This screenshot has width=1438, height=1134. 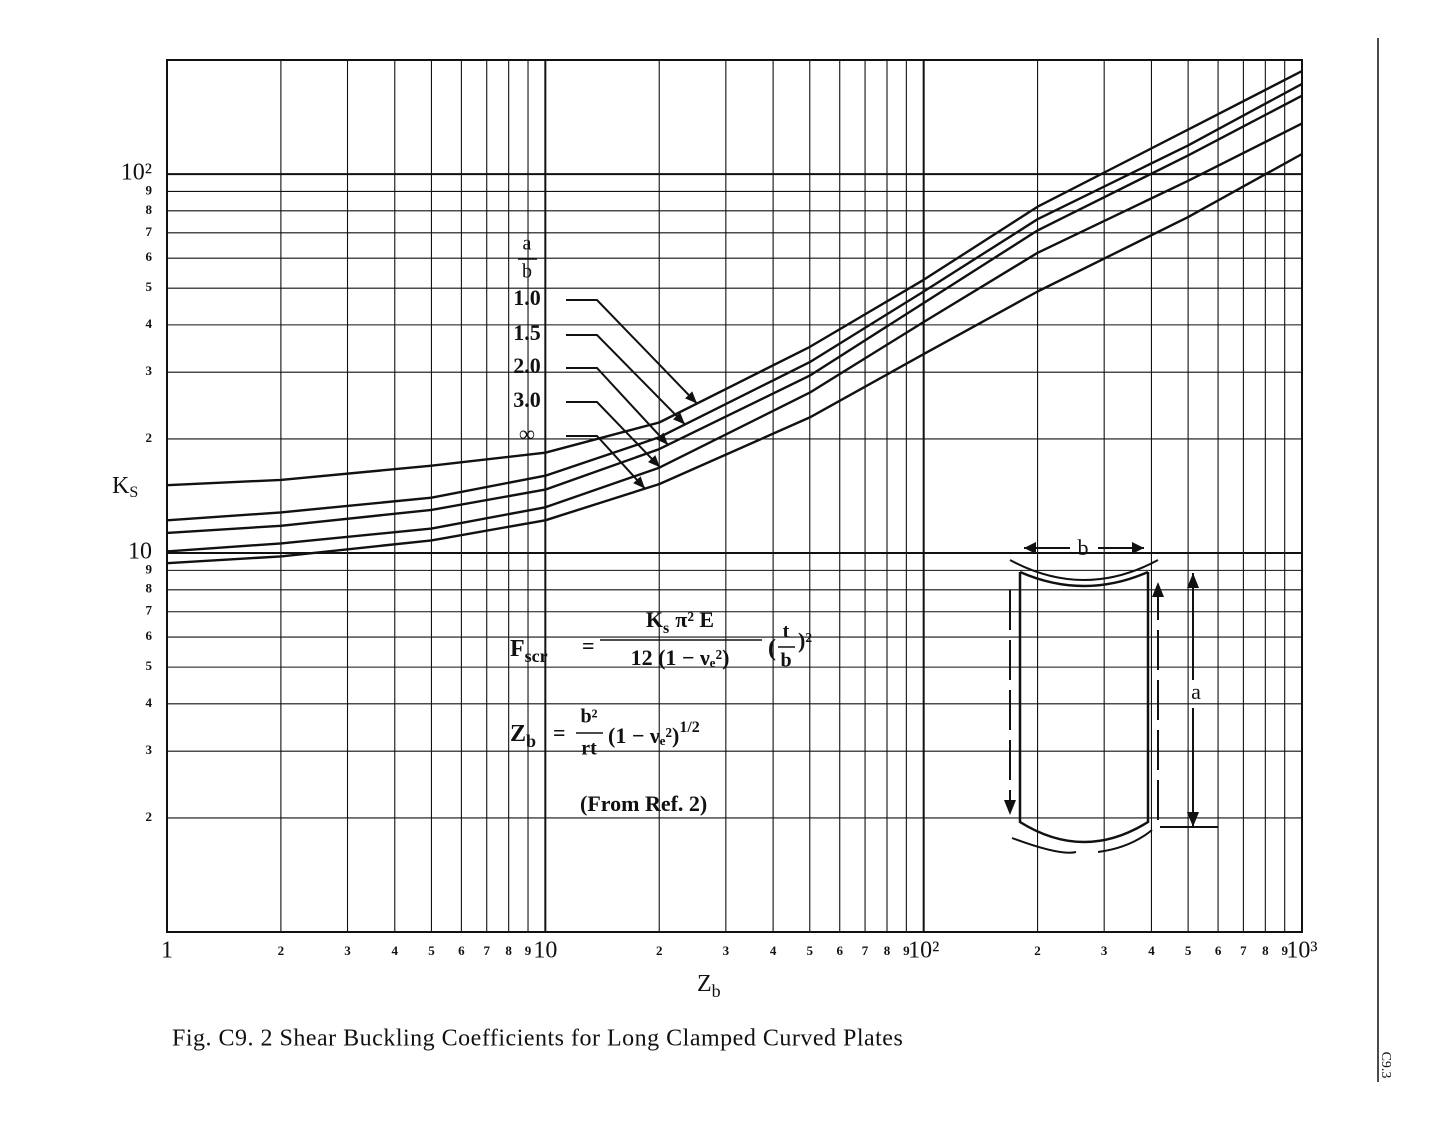 I want to click on formula-numerator: Ks π² E, so click(x=680, y=622).